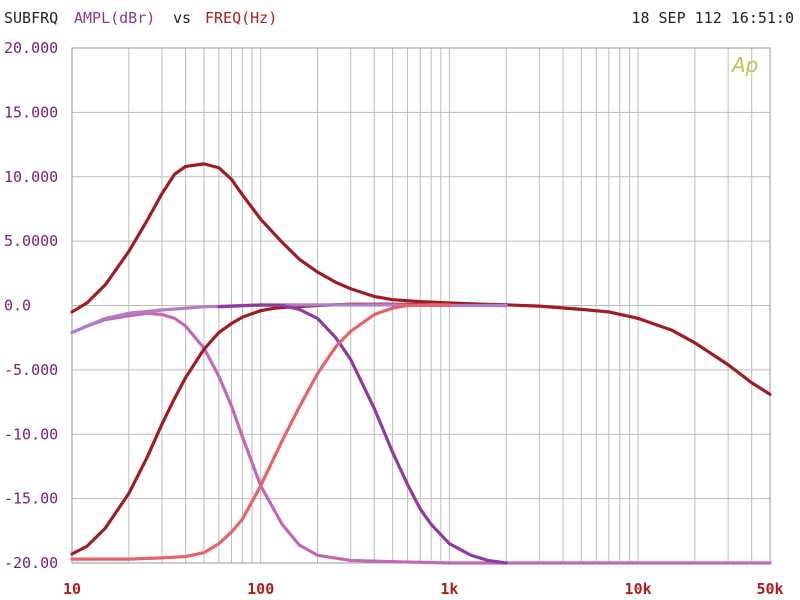 The width and height of the screenshot is (800, 600). I want to click on x-tick-label: 100, so click(260, 589).